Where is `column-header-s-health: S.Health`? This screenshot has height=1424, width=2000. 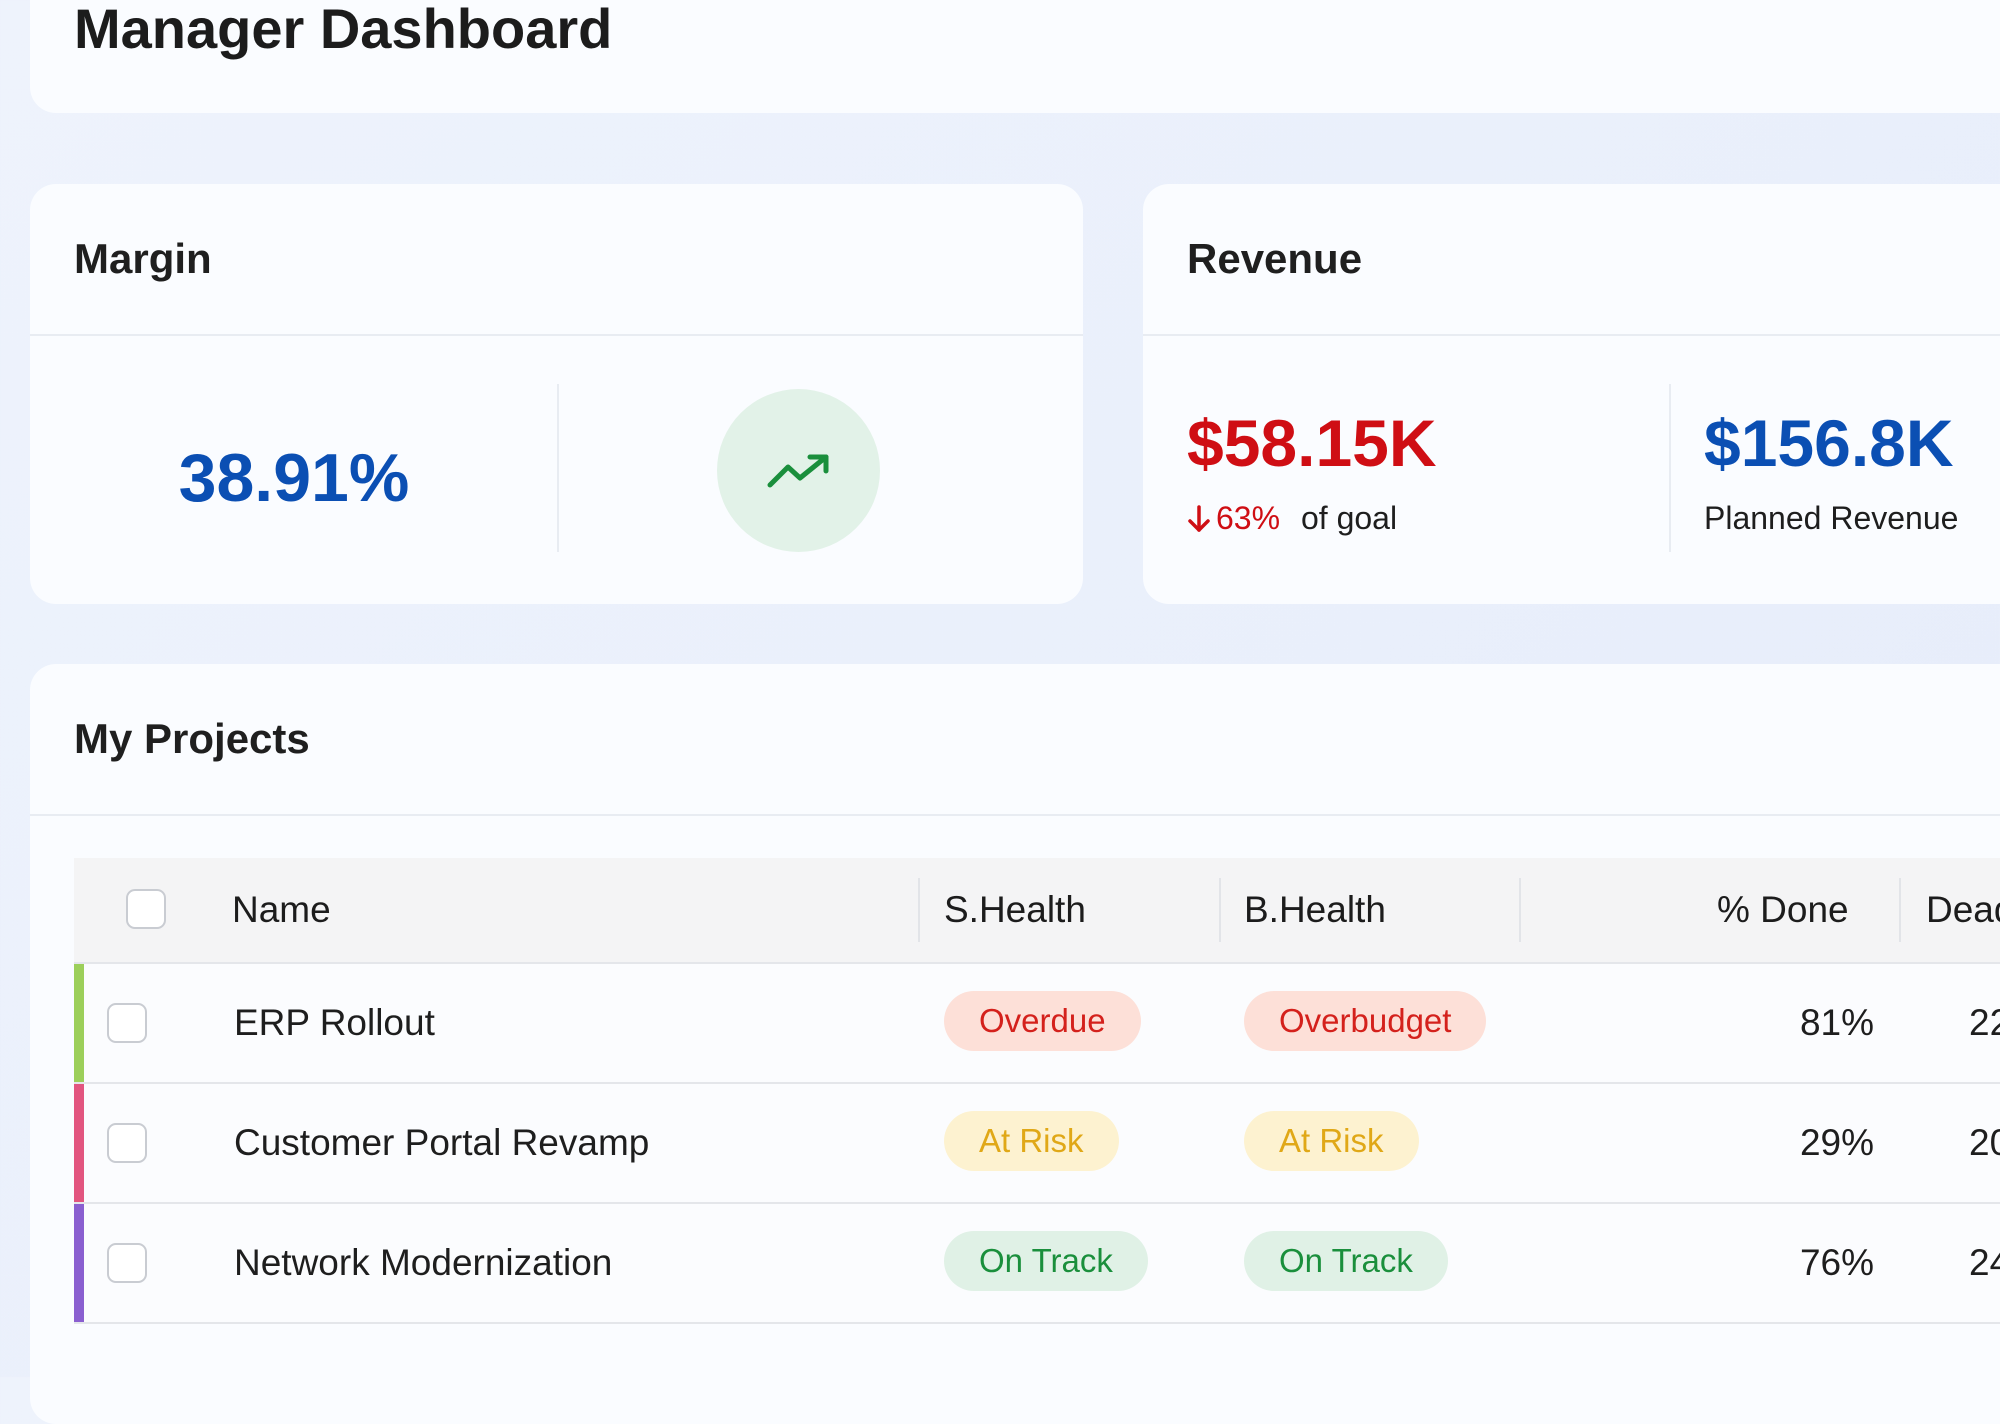 column-header-s-health: S.Health is located at coordinates (1015, 909).